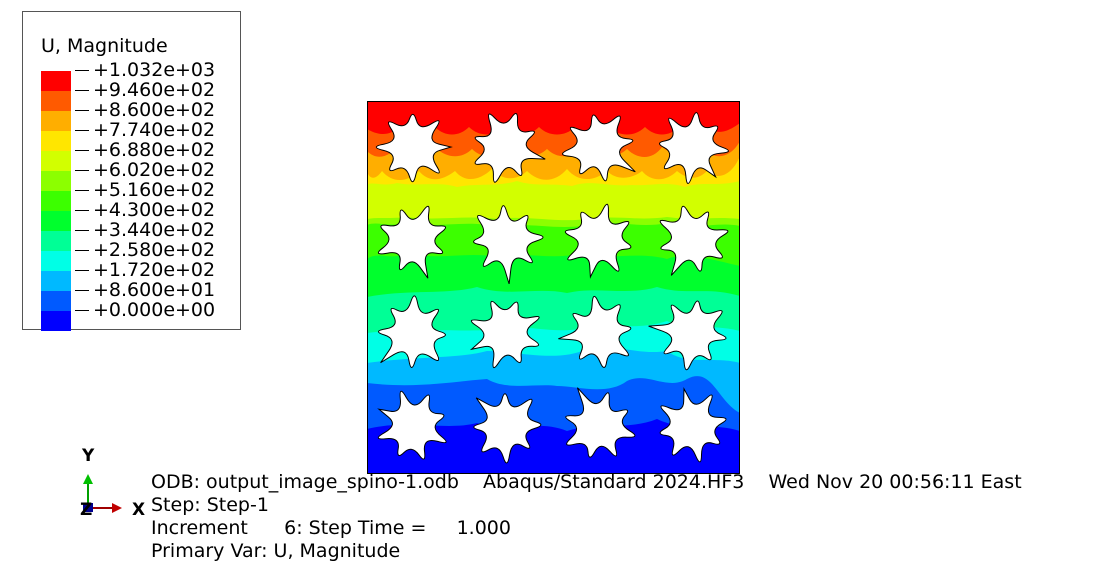 The image size is (1096, 563). I want to click on legend-label: +6.020e+02, so click(154, 170).